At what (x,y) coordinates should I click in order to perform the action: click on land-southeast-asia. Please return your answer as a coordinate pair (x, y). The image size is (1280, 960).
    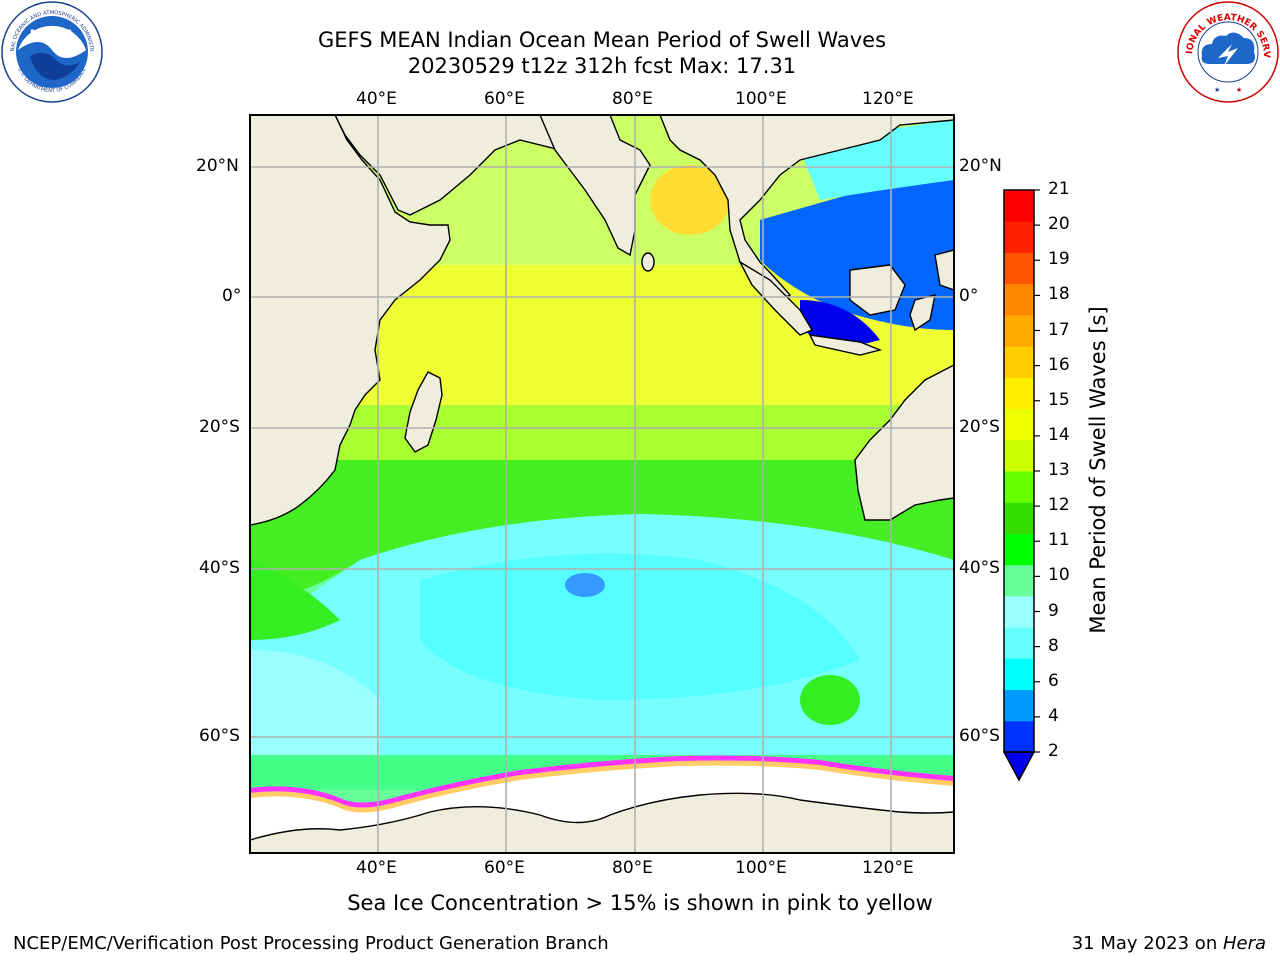
    Looking at the image, I should click on (806, 208).